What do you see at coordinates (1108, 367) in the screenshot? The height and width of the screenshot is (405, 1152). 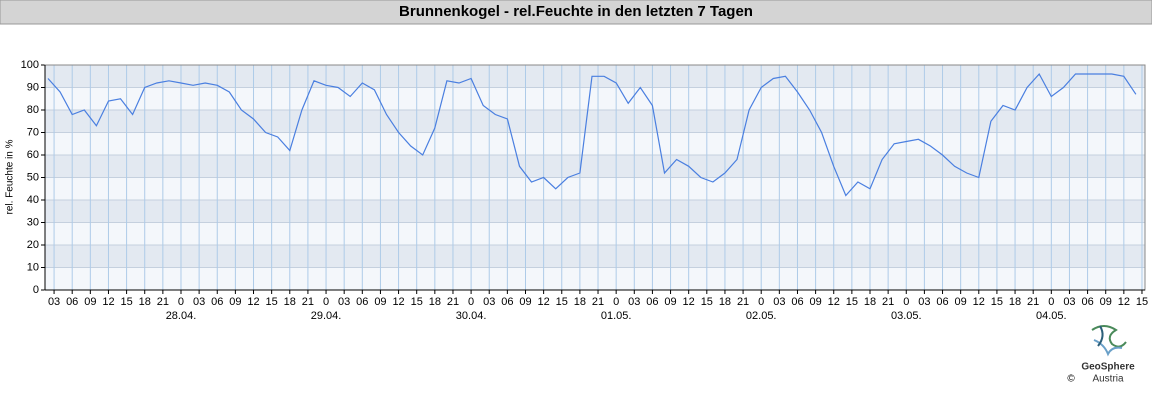 I see `brand: GeoSphere` at bounding box center [1108, 367].